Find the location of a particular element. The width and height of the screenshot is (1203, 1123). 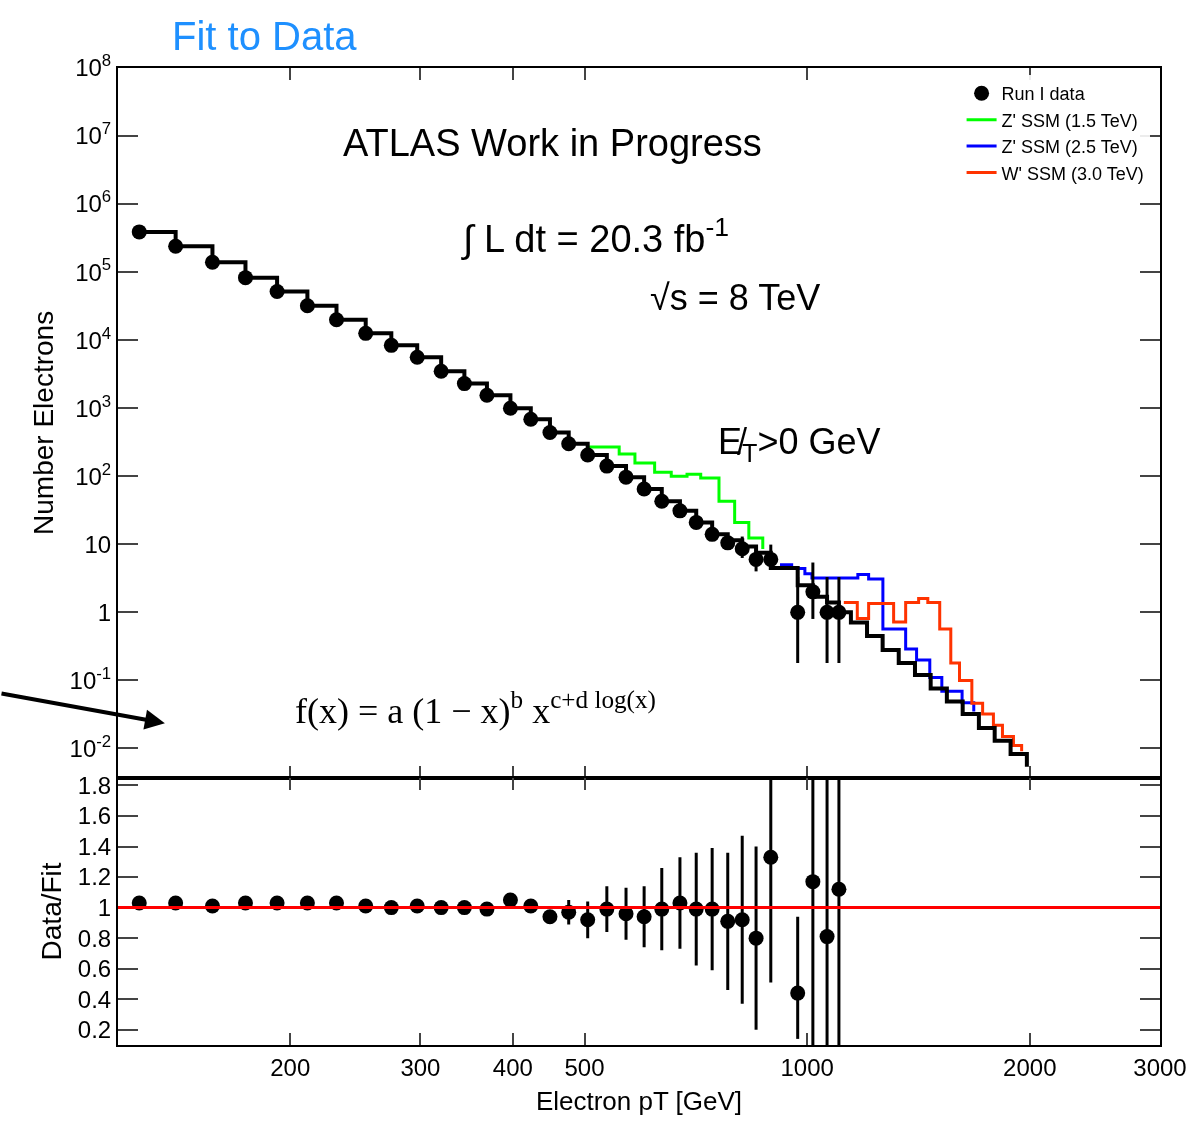

annotation: √s = 8 TeV is located at coordinates (735, 297).